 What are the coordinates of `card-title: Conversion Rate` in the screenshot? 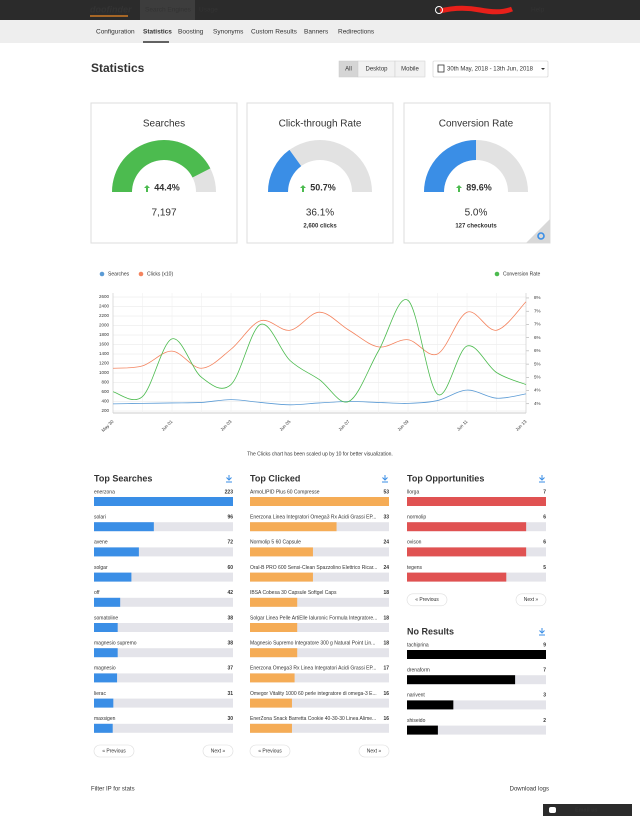 It's located at (476, 124).